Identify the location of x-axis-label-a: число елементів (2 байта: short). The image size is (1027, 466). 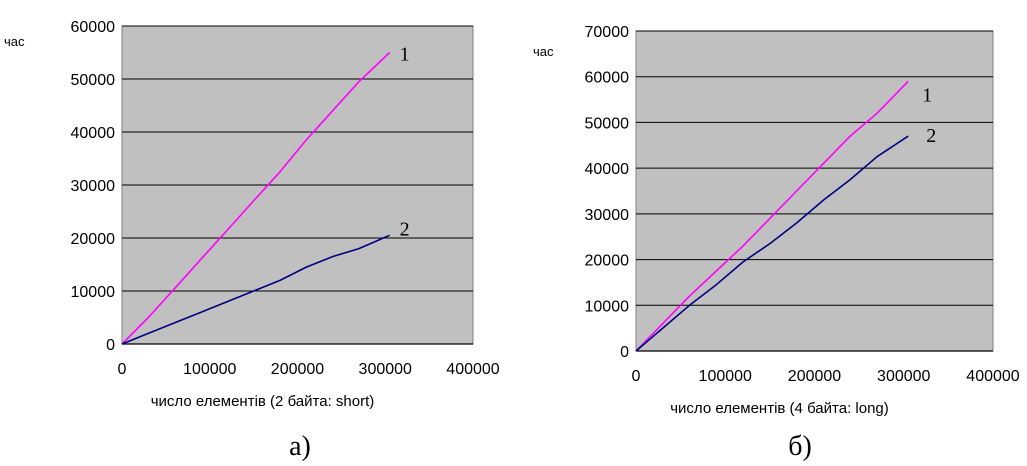
(263, 401).